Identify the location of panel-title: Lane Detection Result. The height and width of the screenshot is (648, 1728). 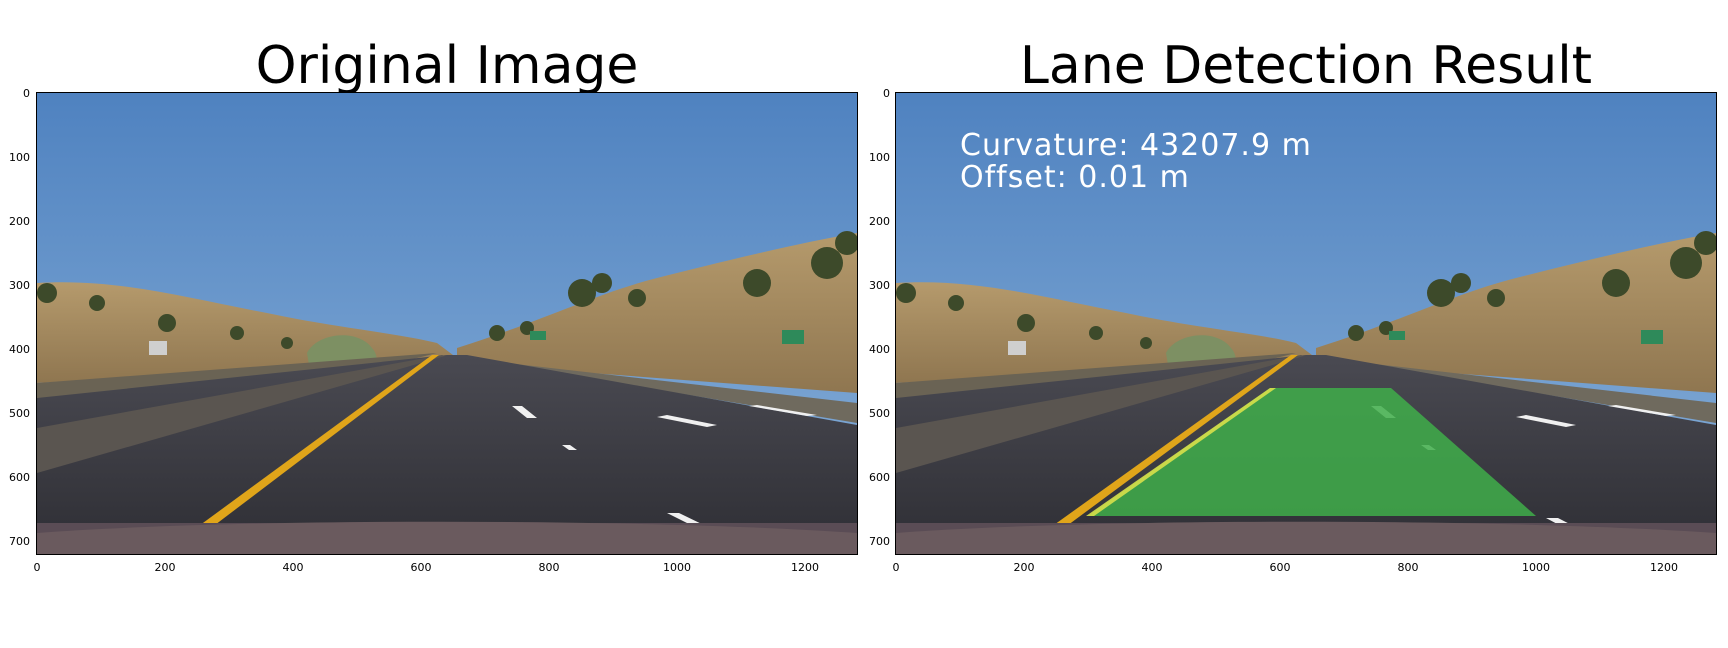
(1306, 66).